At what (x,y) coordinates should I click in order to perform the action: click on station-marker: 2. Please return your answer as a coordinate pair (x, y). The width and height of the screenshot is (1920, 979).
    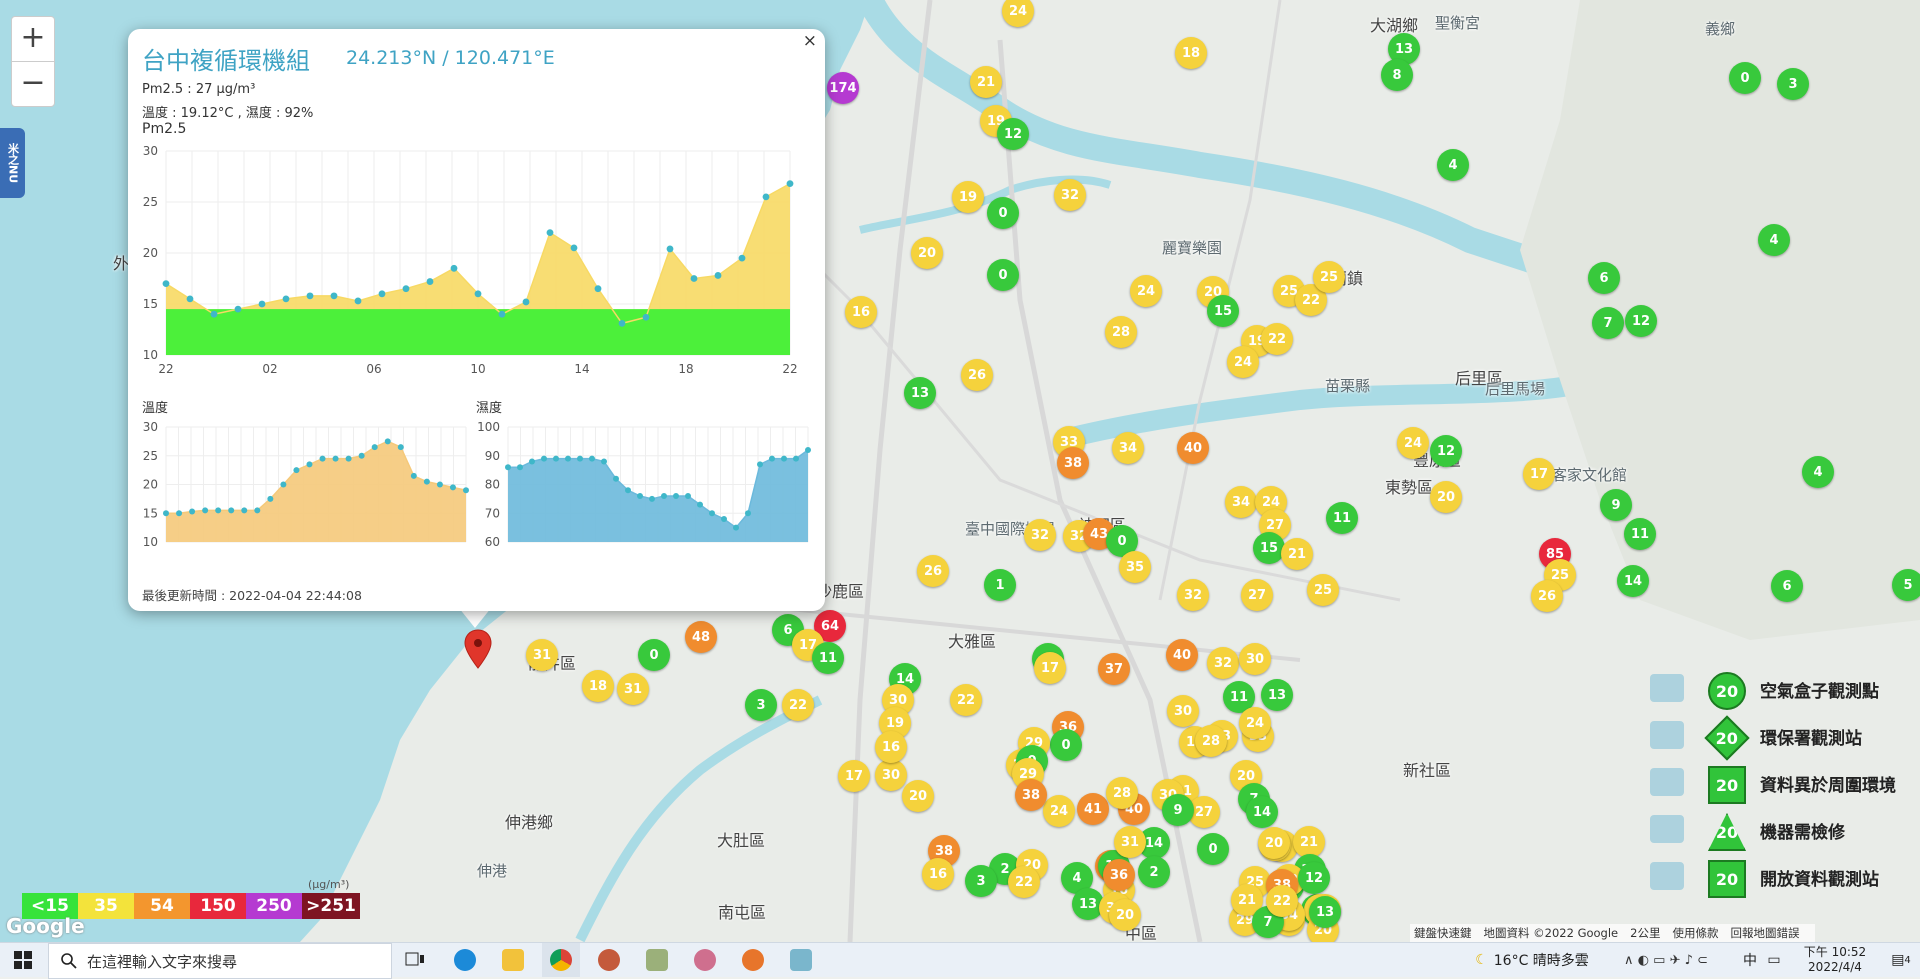
    Looking at the image, I should click on (1154, 872).